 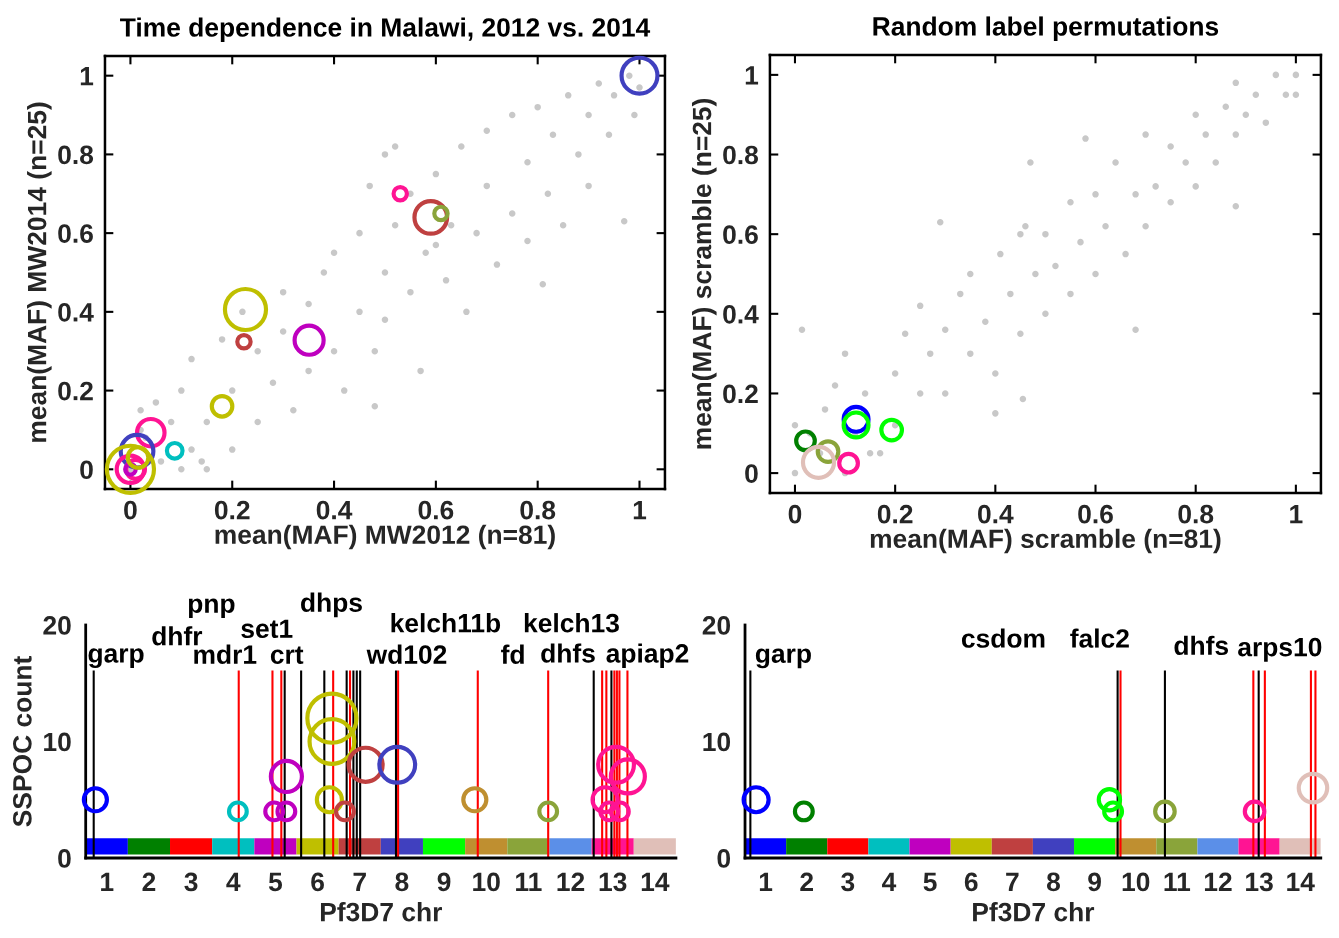 I want to click on y-axis-title: mean(MAF) scramble (n=25), so click(x=704, y=273).